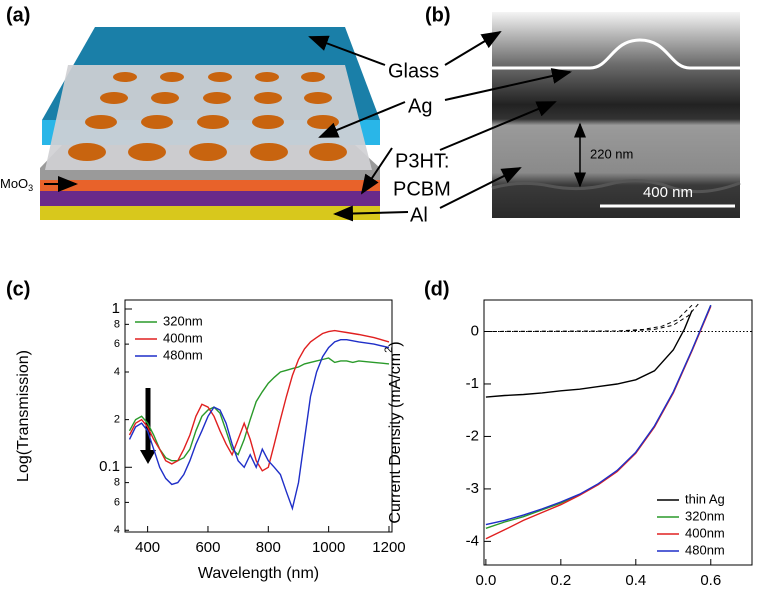 The image size is (780, 598). I want to click on y-axis-label: Current Density (mA/cm2), so click(393, 432).